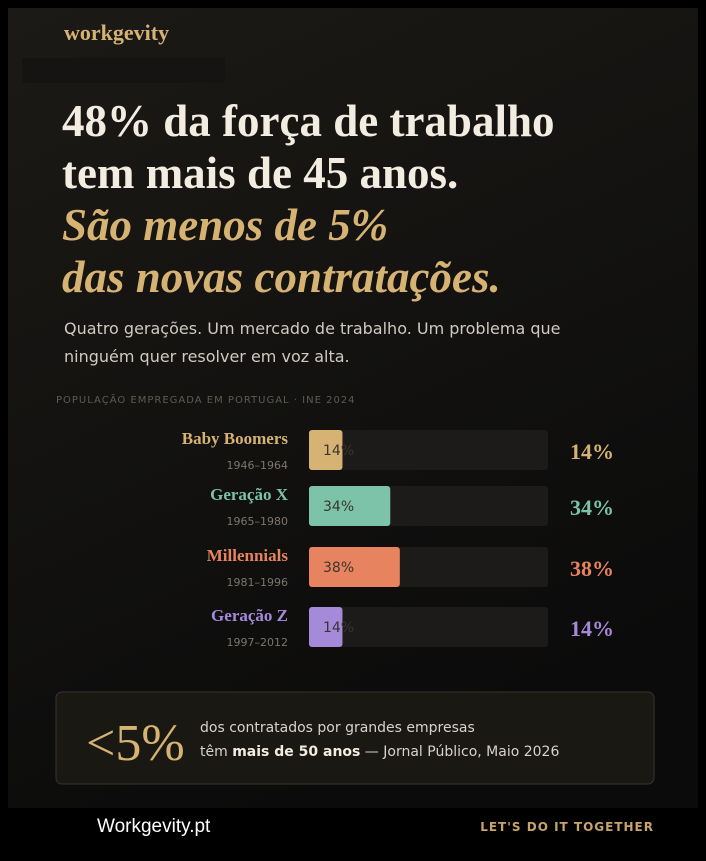 The height and width of the screenshot is (861, 706). I want to click on period-label: 1981–1996, so click(258, 582).